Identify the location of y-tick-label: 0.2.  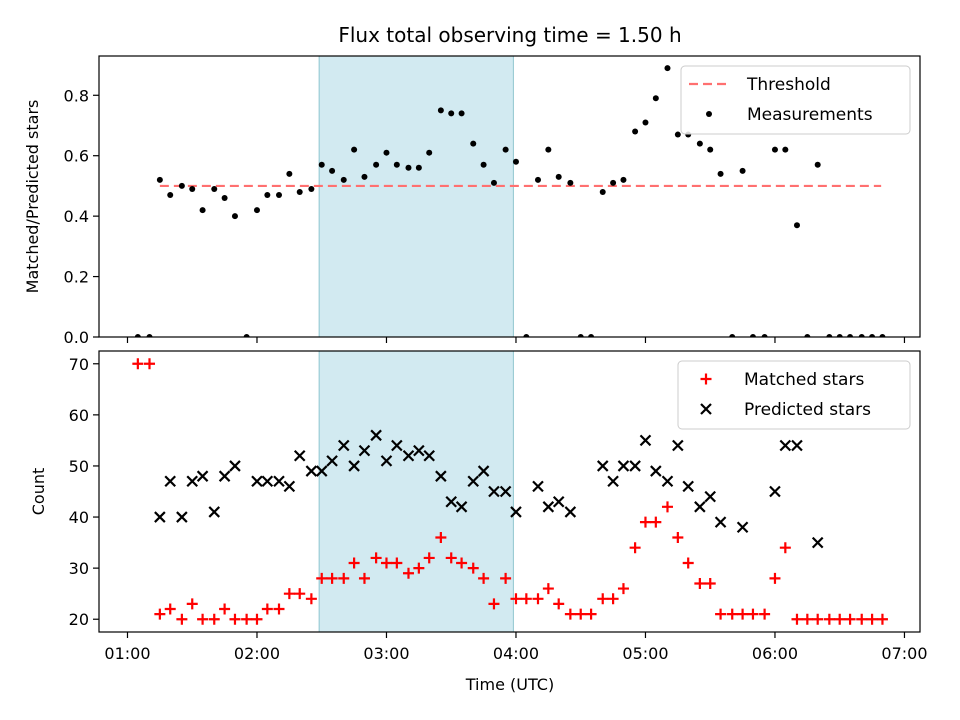
(76, 277).